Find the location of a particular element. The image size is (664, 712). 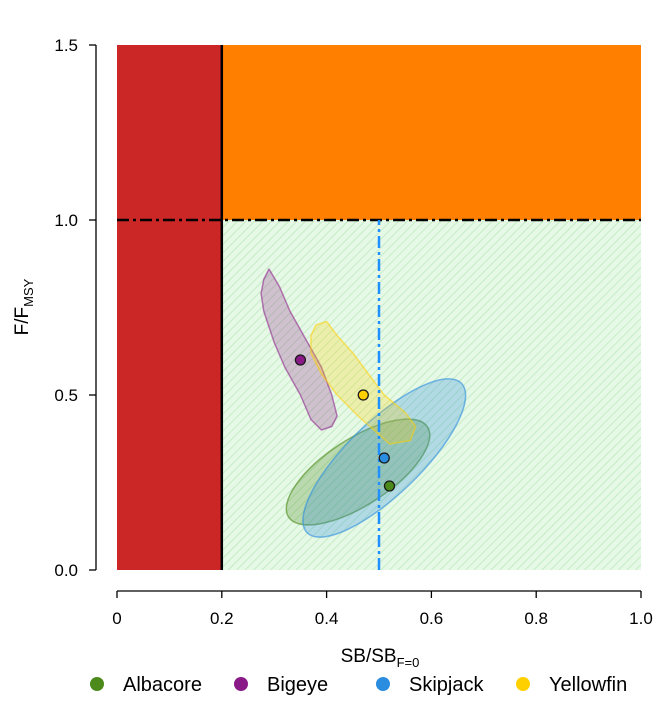

x-tick-label: 0.6 is located at coordinates (432, 618).